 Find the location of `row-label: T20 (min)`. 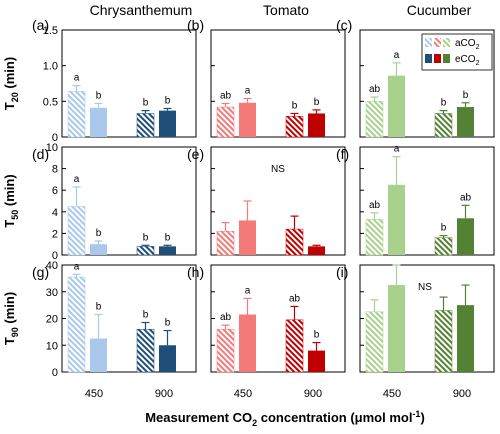

row-label: T20 (min) is located at coordinates (11, 83).